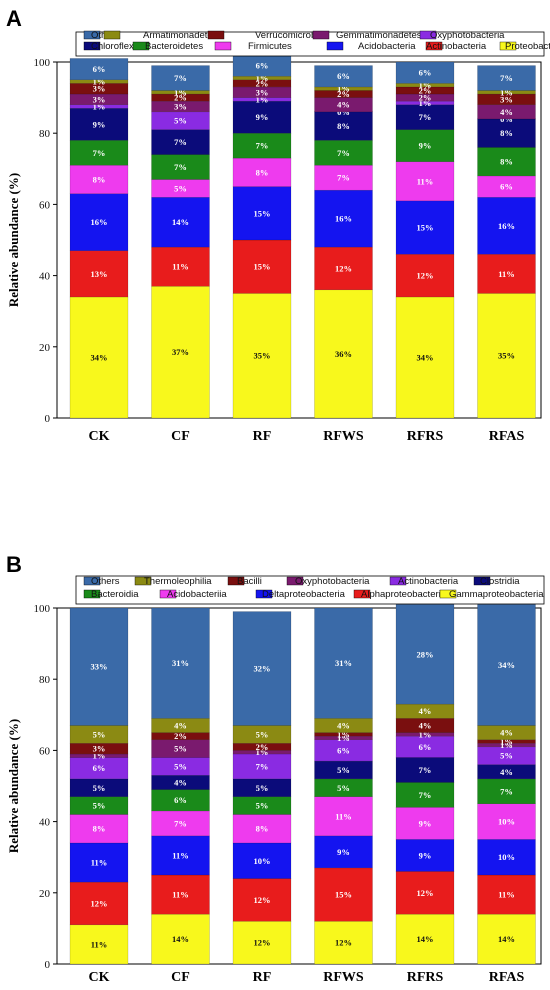 This screenshot has width=550, height=990. I want to click on bar-segment-firmicutes, so click(262, 172).